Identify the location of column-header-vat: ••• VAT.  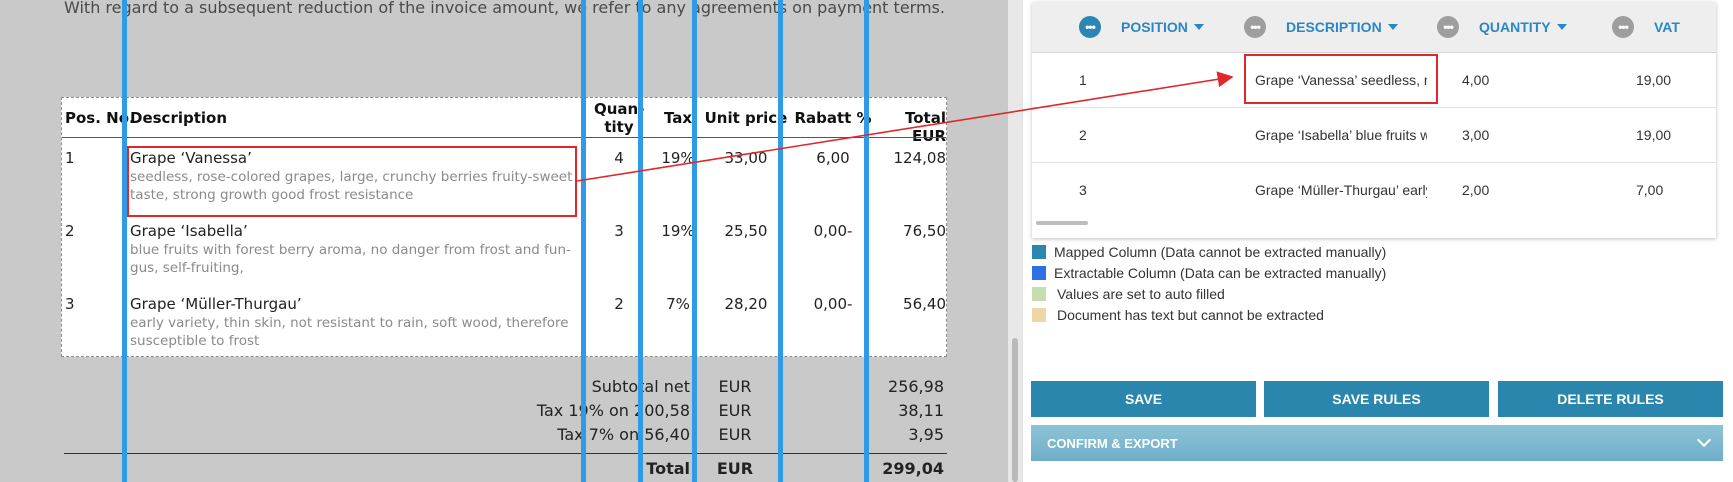
(1646, 27).